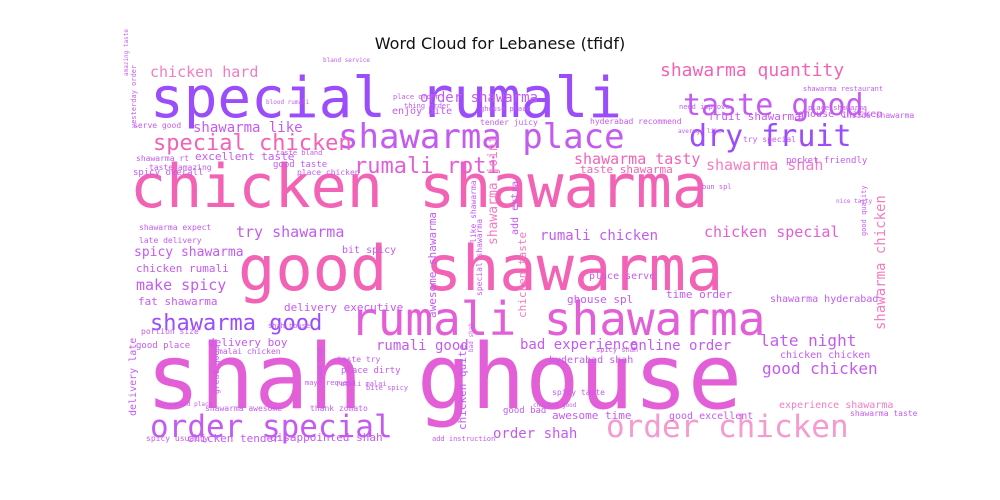 Image resolution: width=1000 pixels, height=500 pixels. Describe the element at coordinates (326, 437) in the screenshot. I see `word-cloud-term: disappointed shah` at that location.